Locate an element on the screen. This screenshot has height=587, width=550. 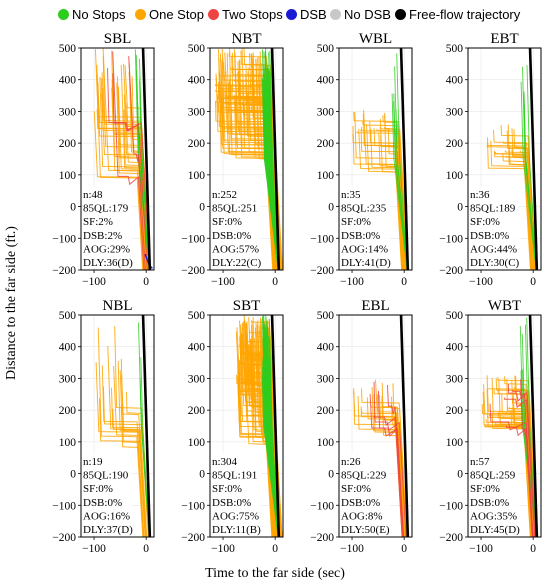
legend-item-free-flow: Free-flow trajectory is located at coordinates (457, 14).